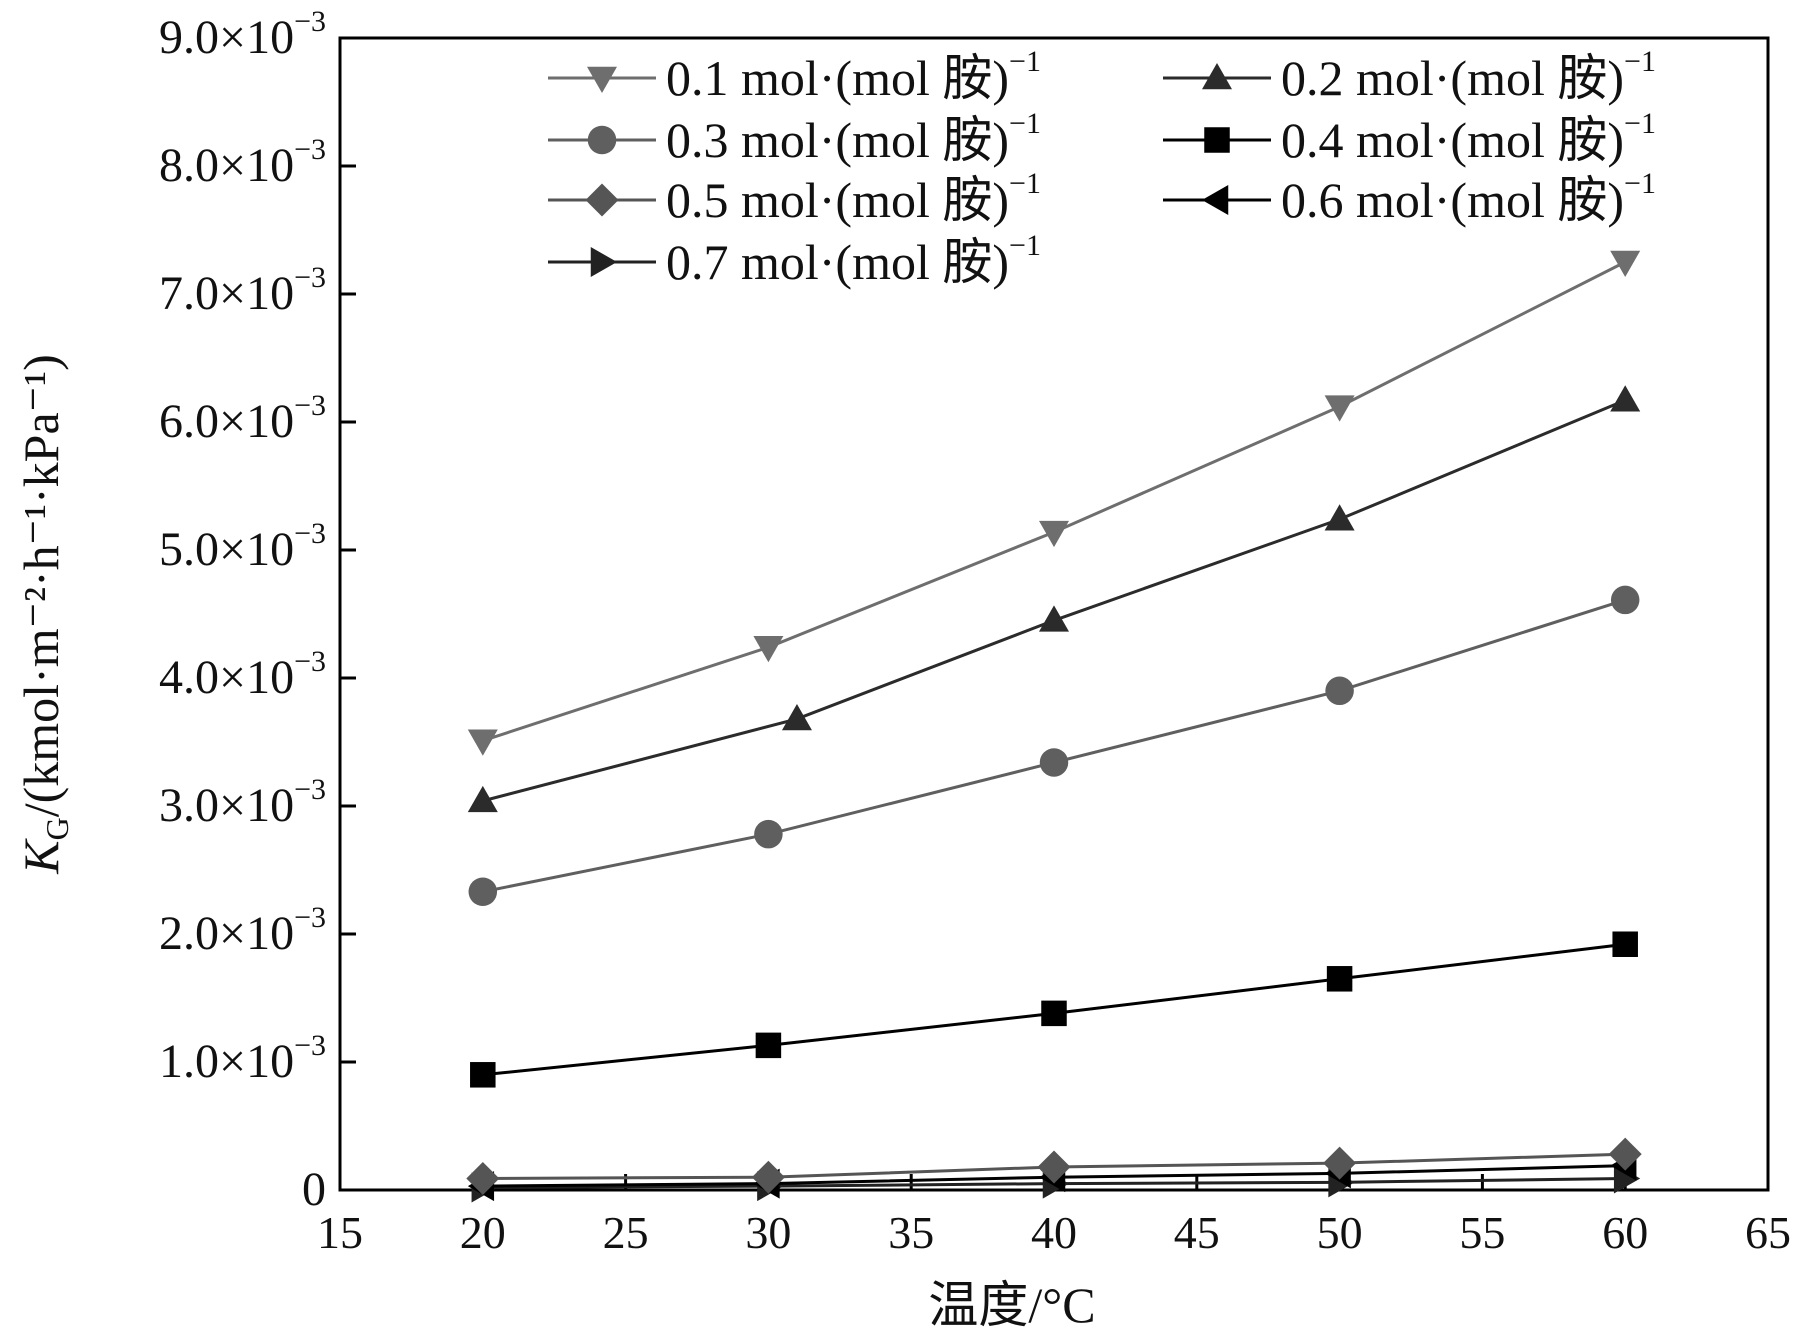 This screenshot has width=1810, height=1344. I want to click on y-tick-label: 1.0×10⁻³, so click(242, 1058).